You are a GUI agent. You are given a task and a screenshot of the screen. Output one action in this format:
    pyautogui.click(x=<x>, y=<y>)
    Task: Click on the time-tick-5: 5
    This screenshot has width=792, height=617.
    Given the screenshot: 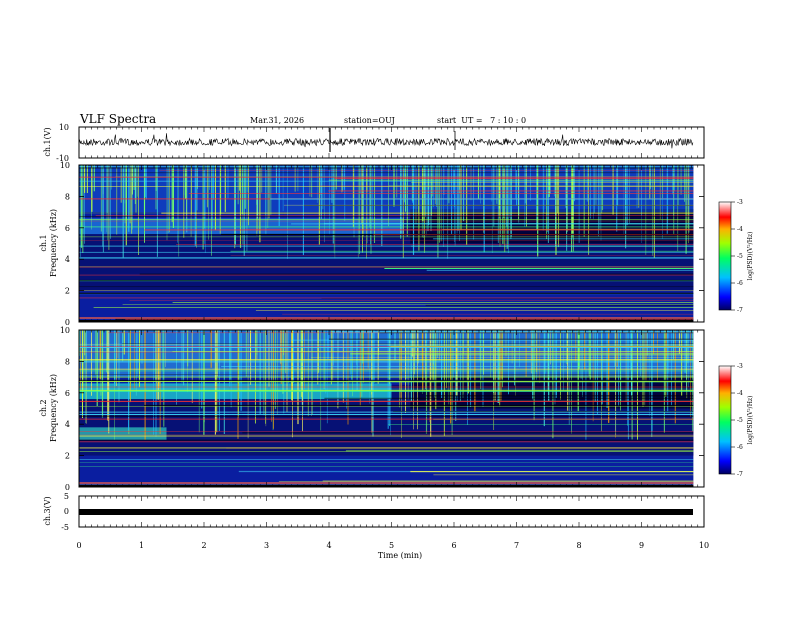 What is the action you would take?
    pyautogui.click(x=391, y=545)
    